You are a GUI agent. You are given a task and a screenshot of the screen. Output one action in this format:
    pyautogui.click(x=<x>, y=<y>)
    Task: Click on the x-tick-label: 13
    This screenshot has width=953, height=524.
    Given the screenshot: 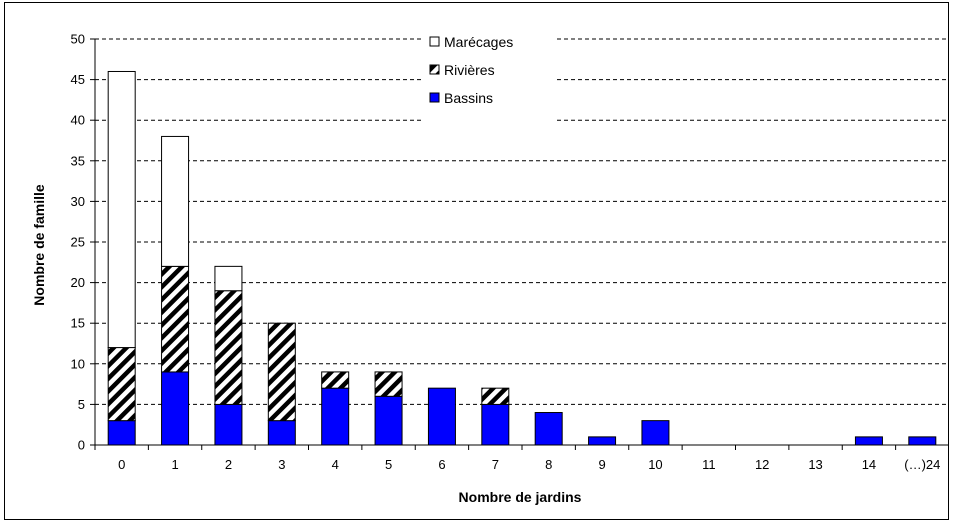 What is the action you would take?
    pyautogui.click(x=815, y=464)
    